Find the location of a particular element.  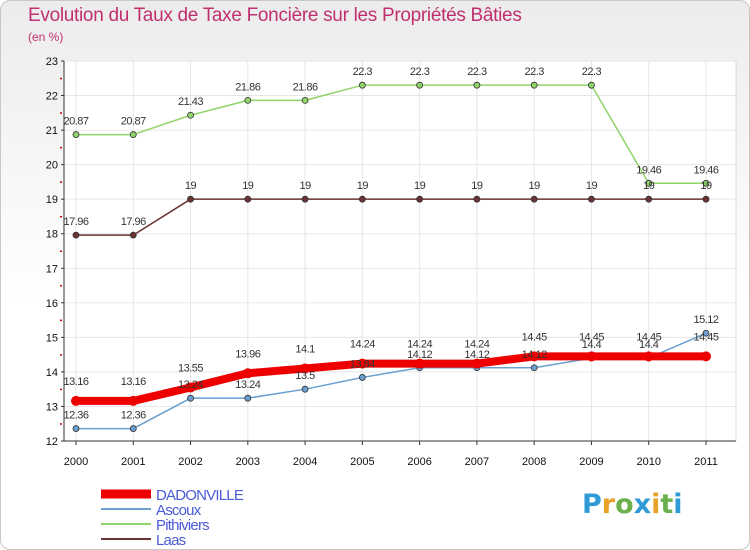

x-tick-label: 2005 is located at coordinates (362, 462).